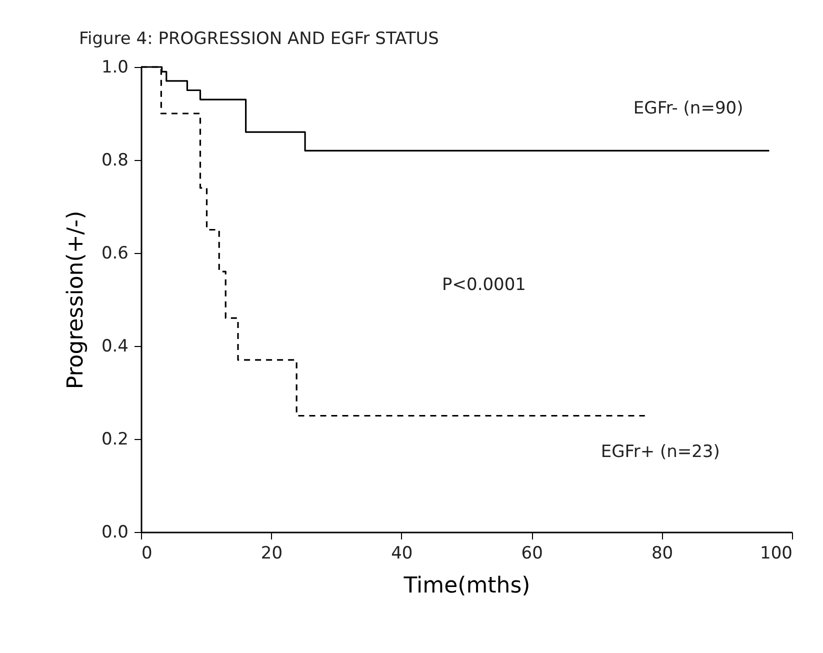  What do you see at coordinates (114, 440) in the screenshot?
I see `y-tick-label: 0.2` at bounding box center [114, 440].